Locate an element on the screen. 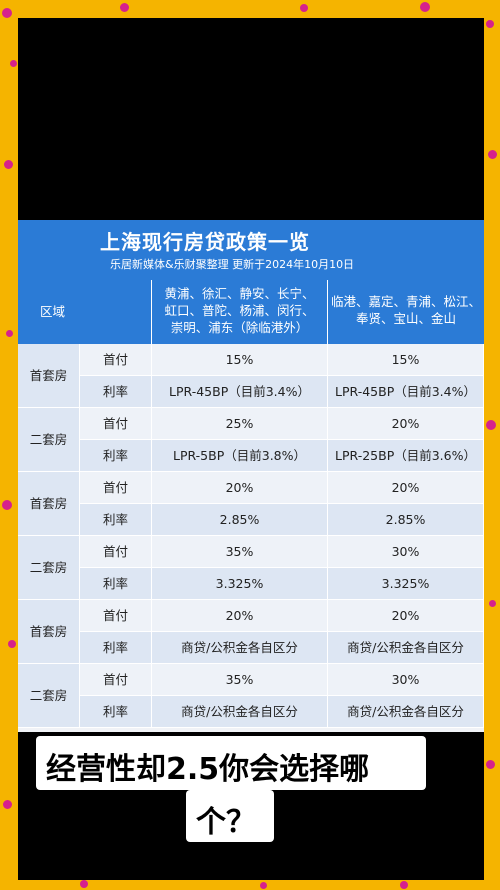 The height and width of the screenshot is (890, 500). header-col-b-line1: 临港、嘉定、青浦、松江、 is located at coordinates (405, 301).